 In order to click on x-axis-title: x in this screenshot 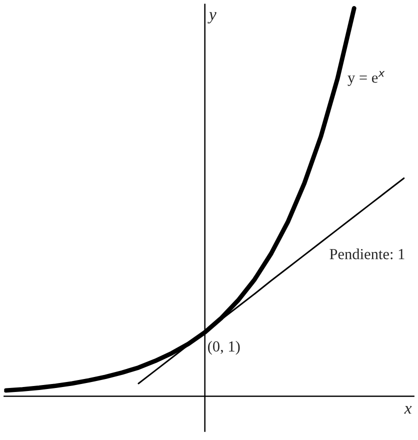, I will do `click(408, 410)`.